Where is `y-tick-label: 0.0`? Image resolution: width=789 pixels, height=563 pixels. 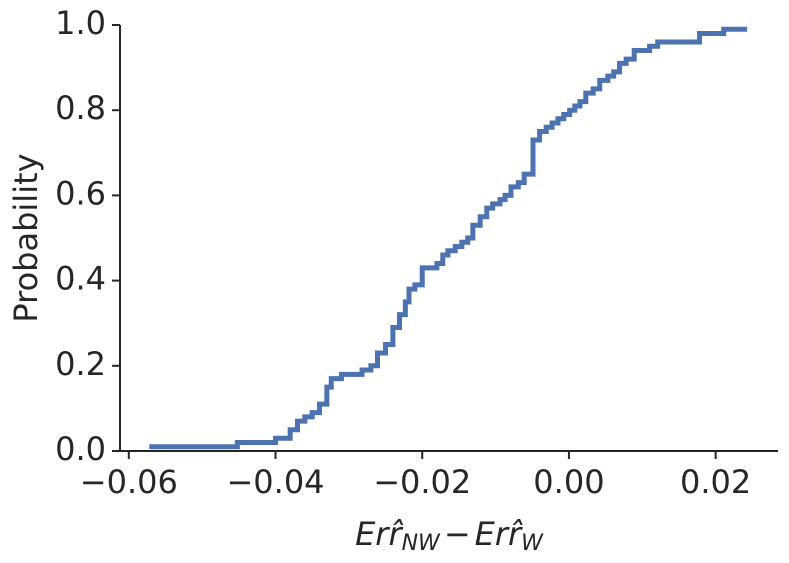 y-tick-label: 0.0 is located at coordinates (80, 449).